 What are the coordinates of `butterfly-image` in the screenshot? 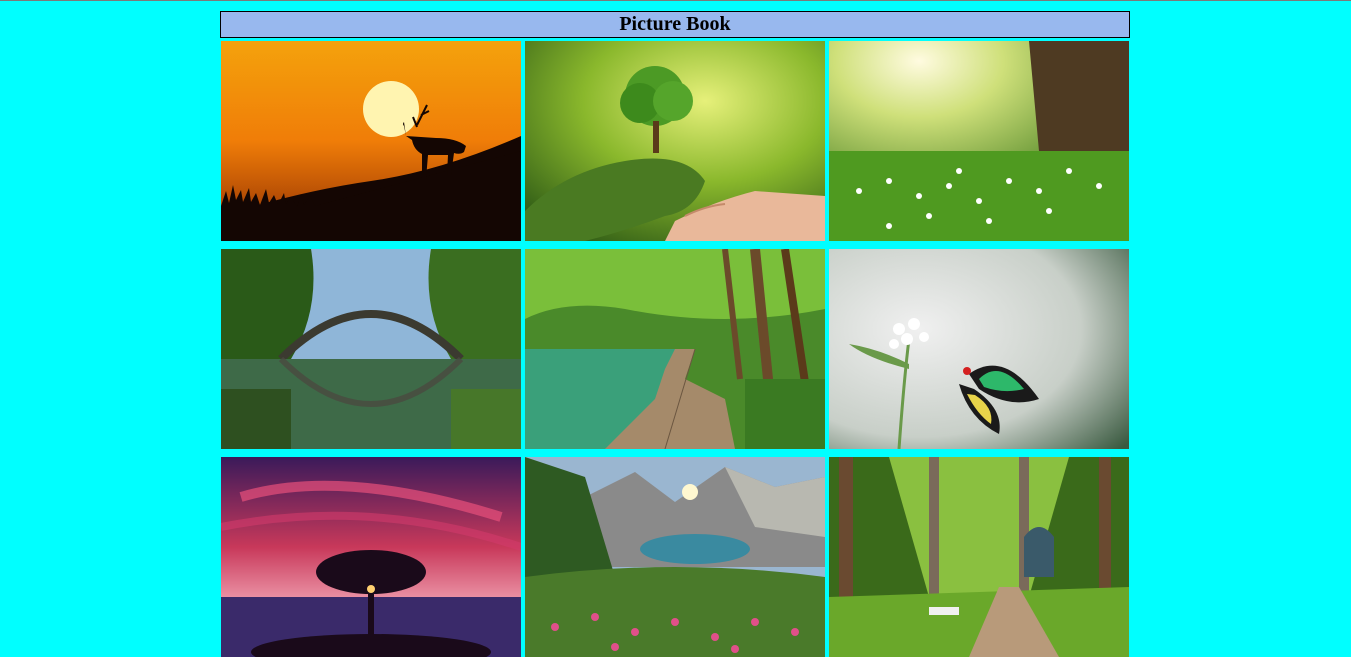 It's located at (979, 349).